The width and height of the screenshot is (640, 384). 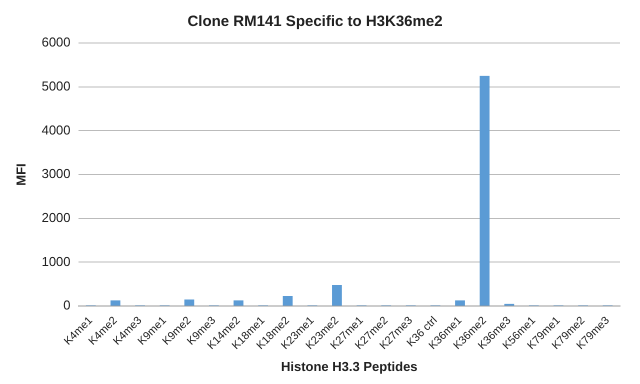 What do you see at coordinates (349, 366) in the screenshot?
I see `x-axis-title: Histone H3.3 Peptides` at bounding box center [349, 366].